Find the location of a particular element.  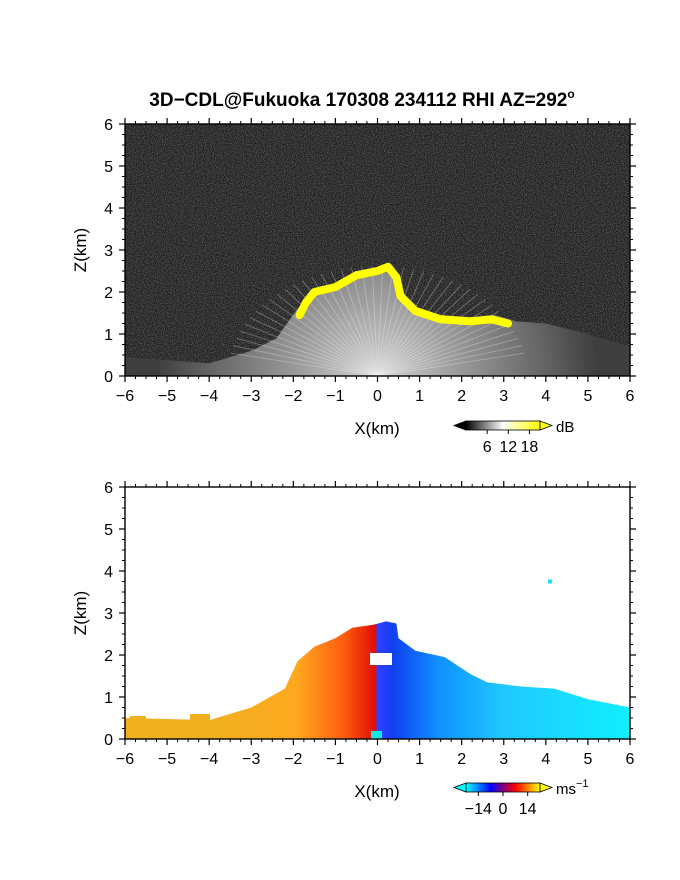

x-tick-label: −6 is located at coordinates (125, 396).